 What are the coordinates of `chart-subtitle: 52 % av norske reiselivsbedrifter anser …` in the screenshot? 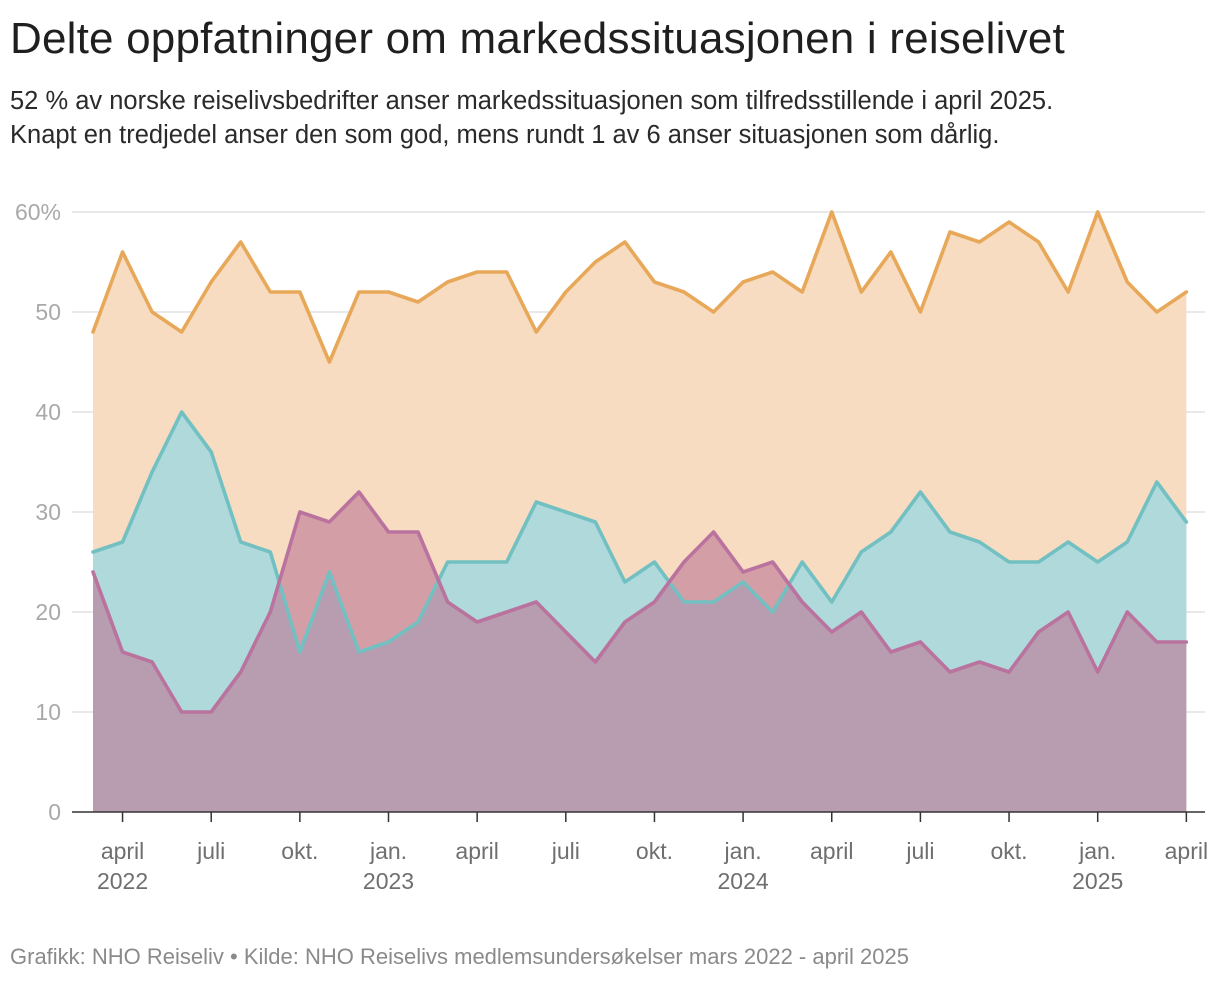 It's located at (610, 118).